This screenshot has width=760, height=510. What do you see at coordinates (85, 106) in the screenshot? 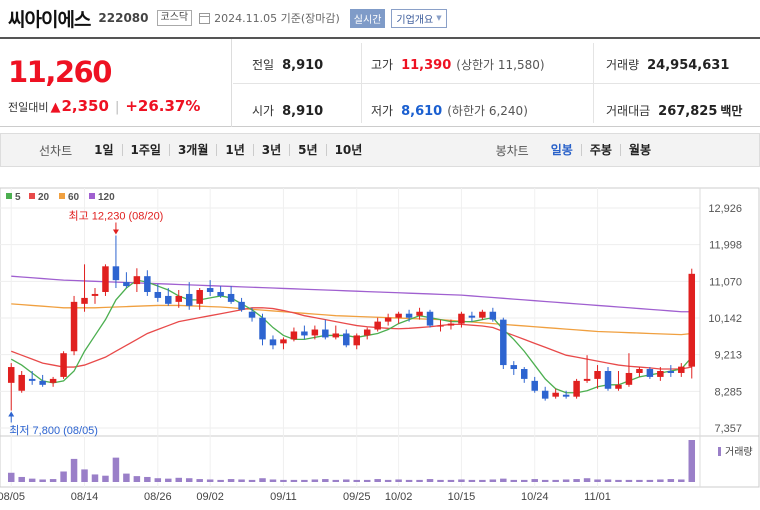
I see `change-amount: 2,350` at bounding box center [85, 106].